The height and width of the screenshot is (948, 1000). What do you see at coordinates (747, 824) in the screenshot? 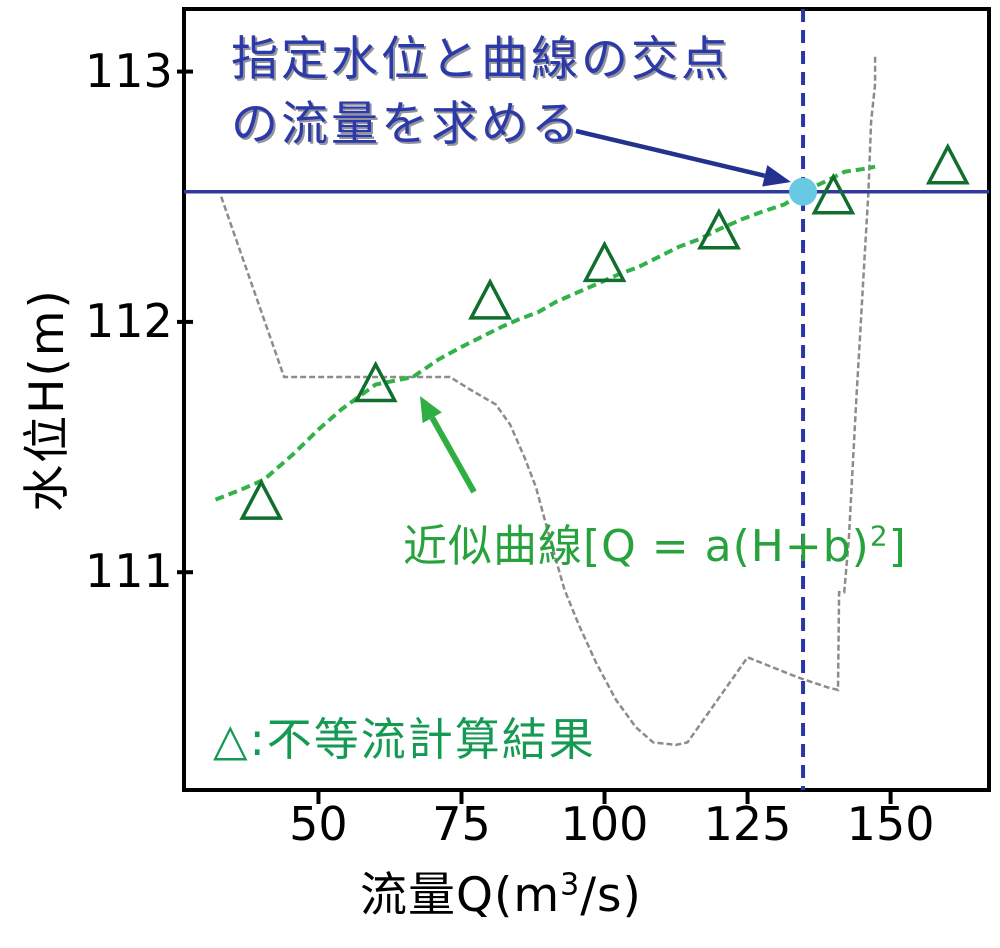
I see `x-tick-label: 125` at bounding box center [747, 824].